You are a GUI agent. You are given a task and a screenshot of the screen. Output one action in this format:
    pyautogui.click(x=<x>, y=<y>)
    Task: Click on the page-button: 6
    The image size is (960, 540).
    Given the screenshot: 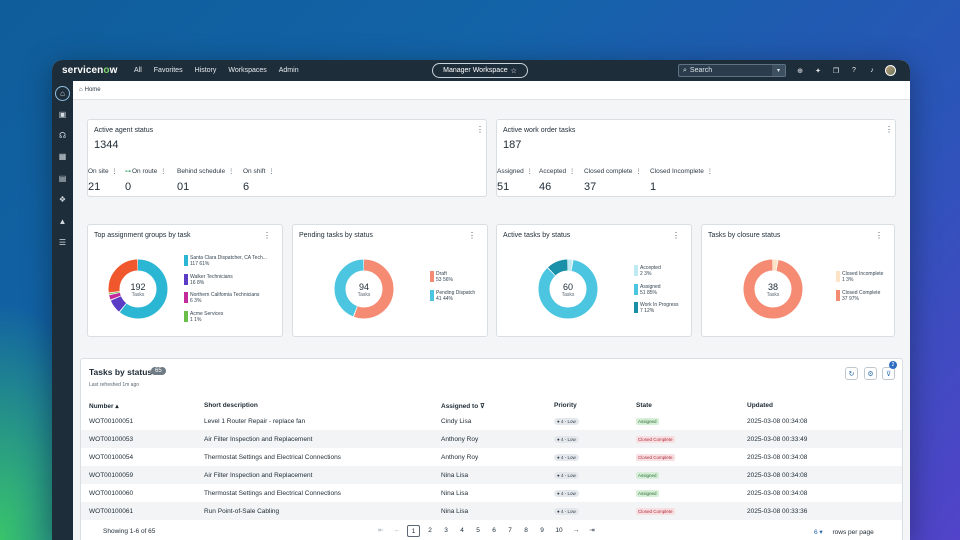 What is the action you would take?
    pyautogui.click(x=494, y=530)
    